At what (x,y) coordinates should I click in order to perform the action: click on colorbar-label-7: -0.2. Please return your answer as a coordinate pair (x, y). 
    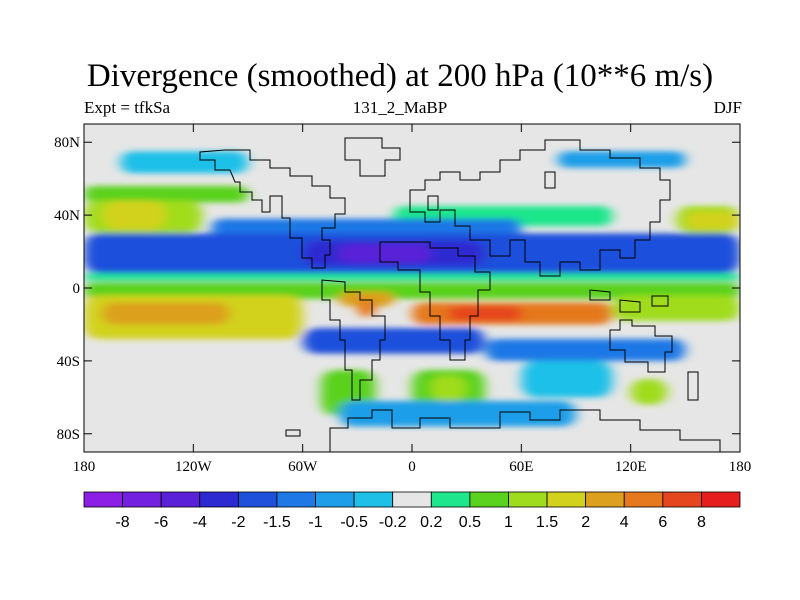
    Looking at the image, I should click on (393, 522).